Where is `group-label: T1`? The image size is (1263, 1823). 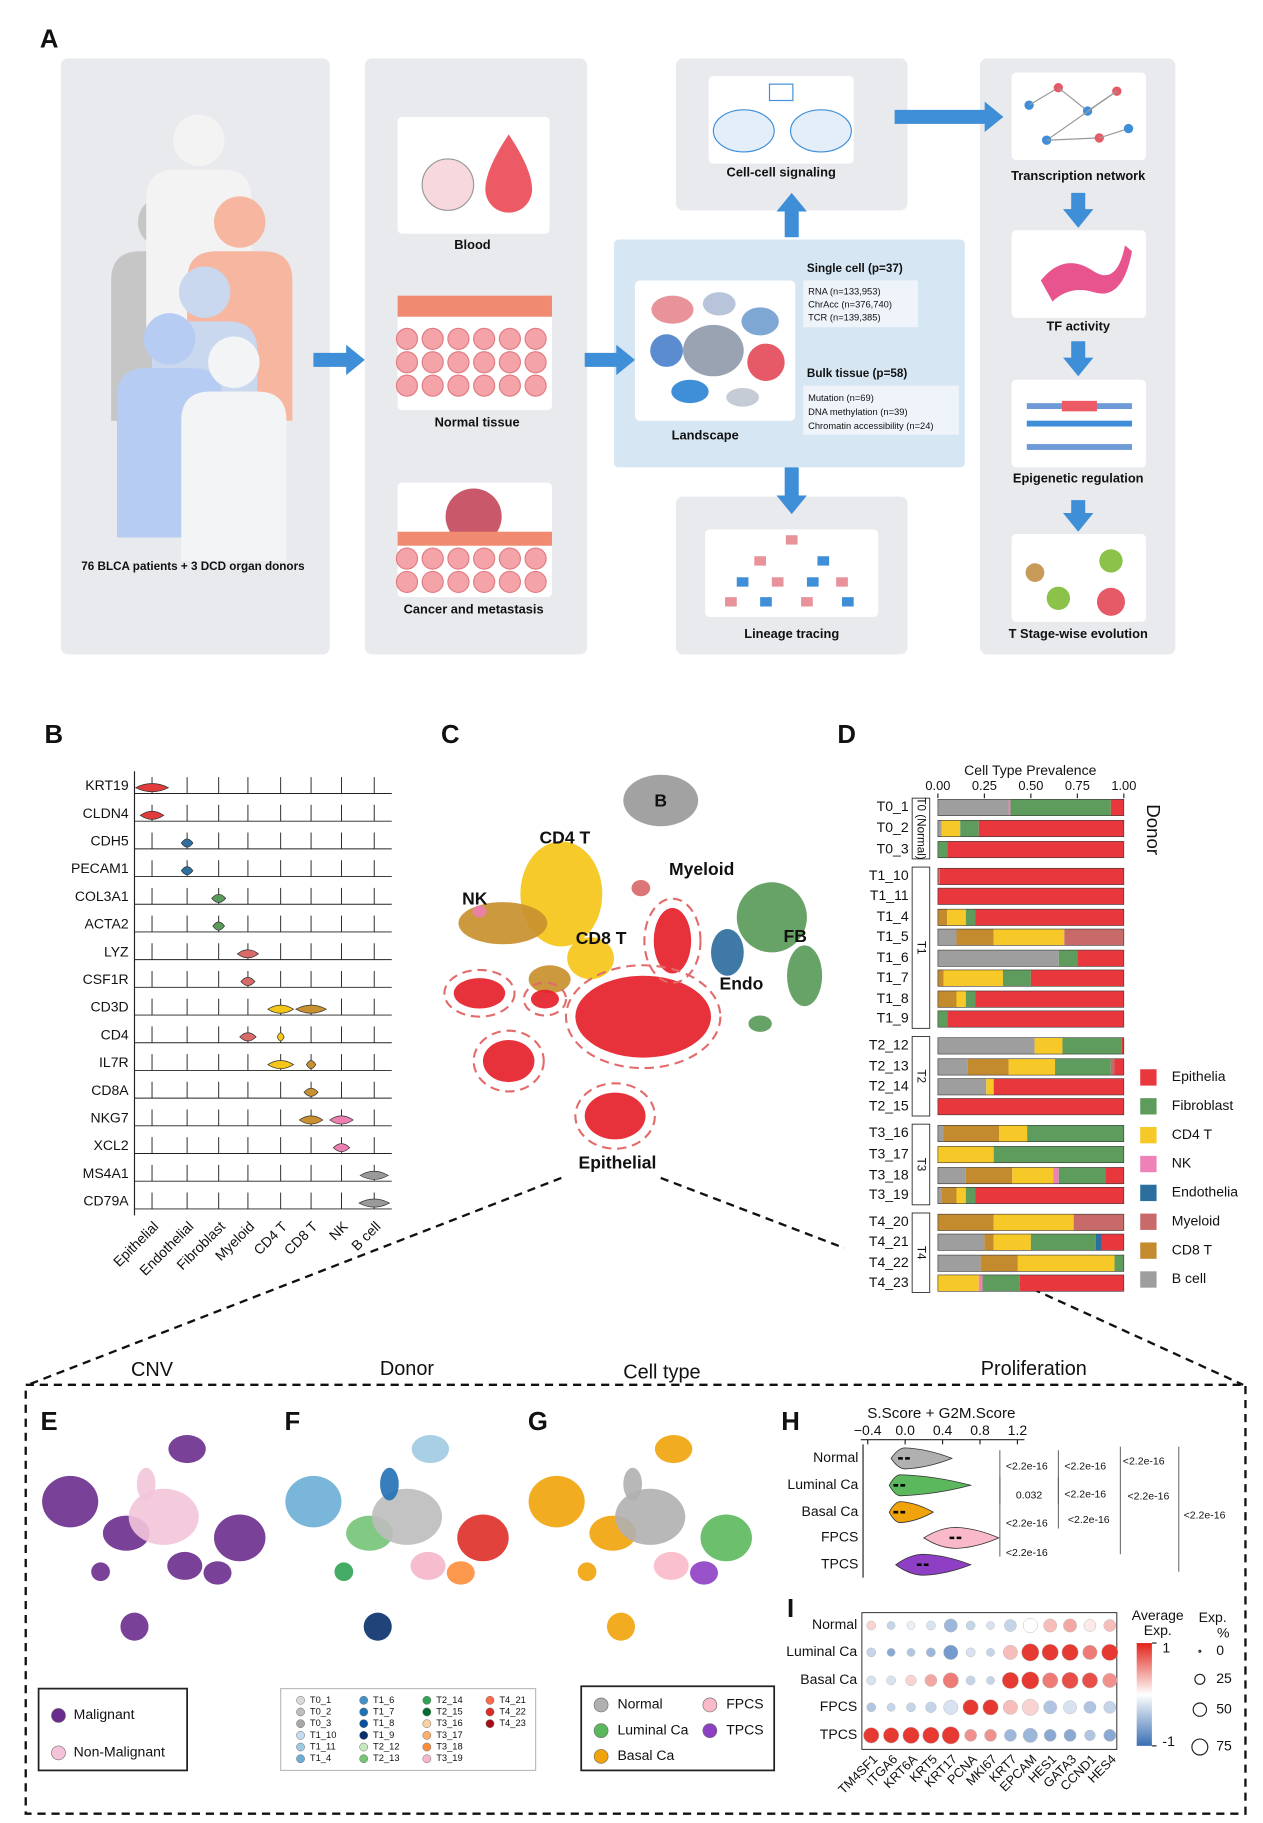 group-label: T1 is located at coordinates (920, 948).